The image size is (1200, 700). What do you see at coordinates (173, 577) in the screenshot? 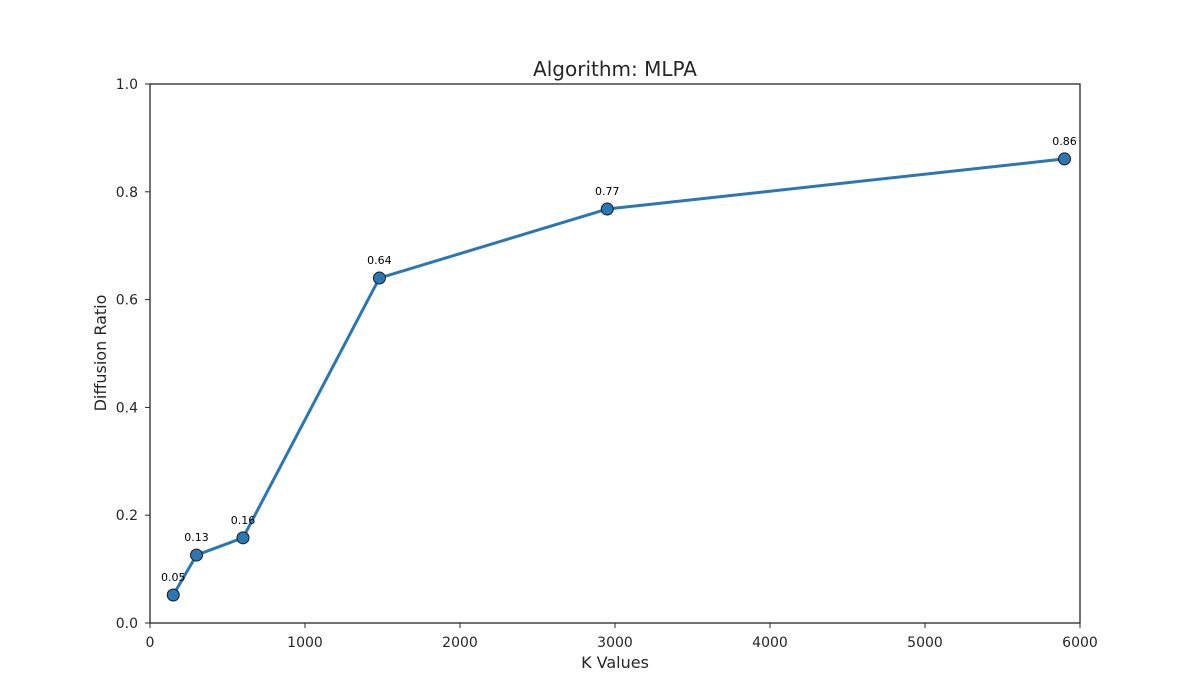
I see `data-label: 0.05` at bounding box center [173, 577].